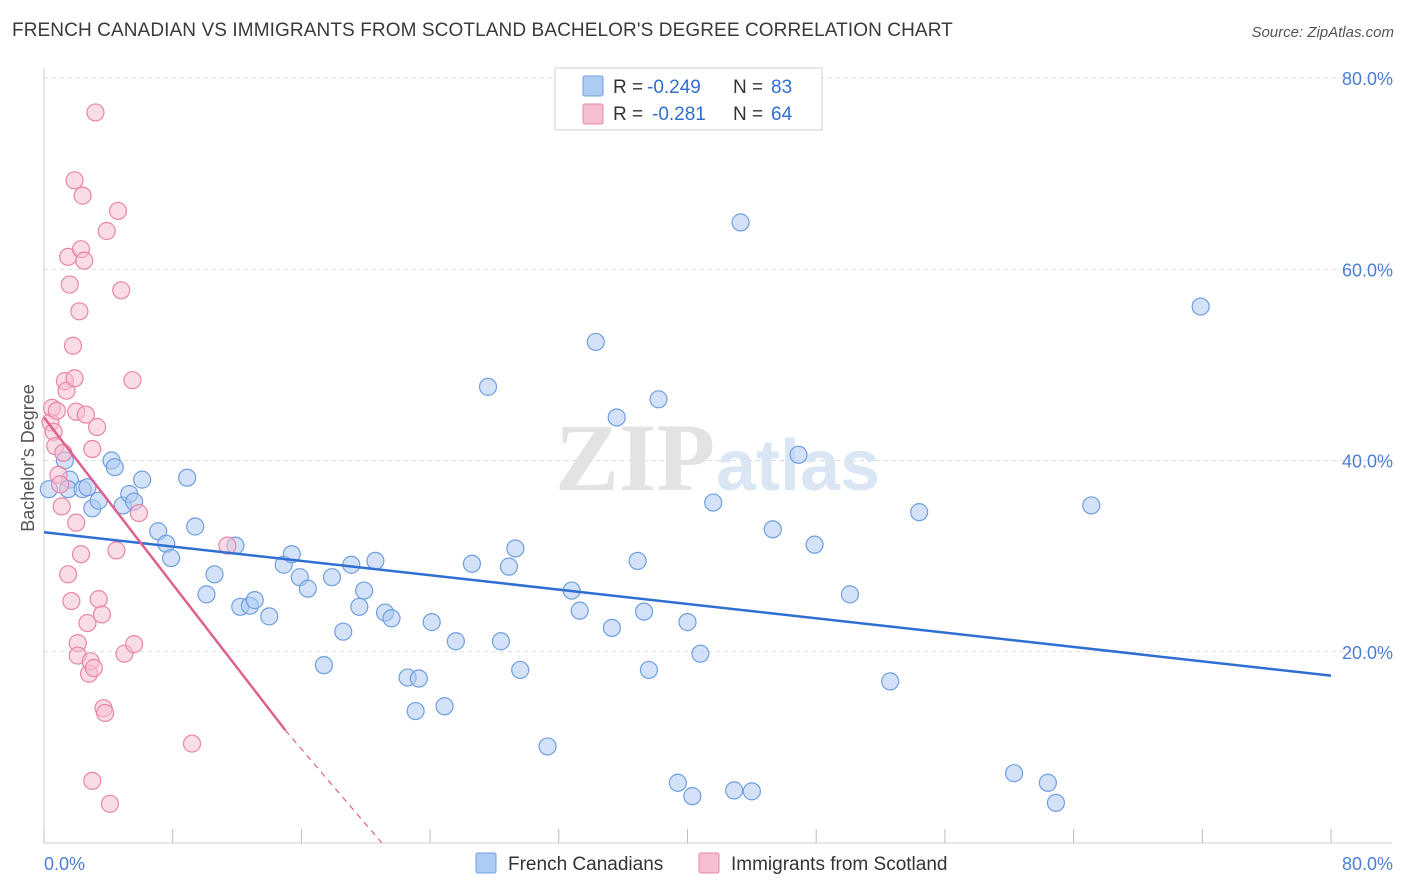  I want to click on watermark-zip: ZIP, so click(635, 457).